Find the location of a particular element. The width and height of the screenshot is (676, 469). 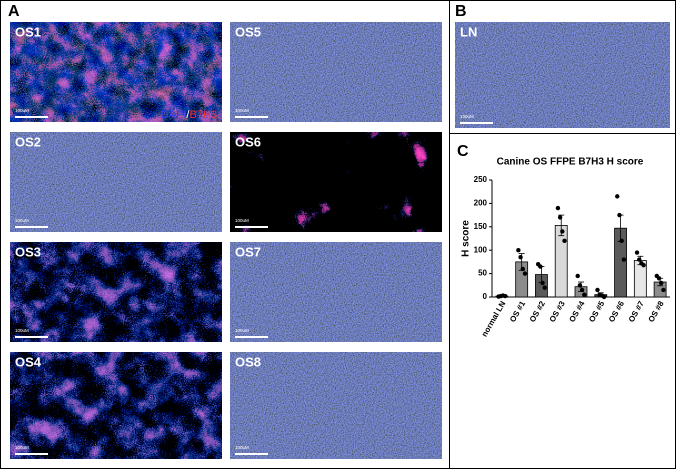

micrograph-label: OS1 is located at coordinates (28, 31).